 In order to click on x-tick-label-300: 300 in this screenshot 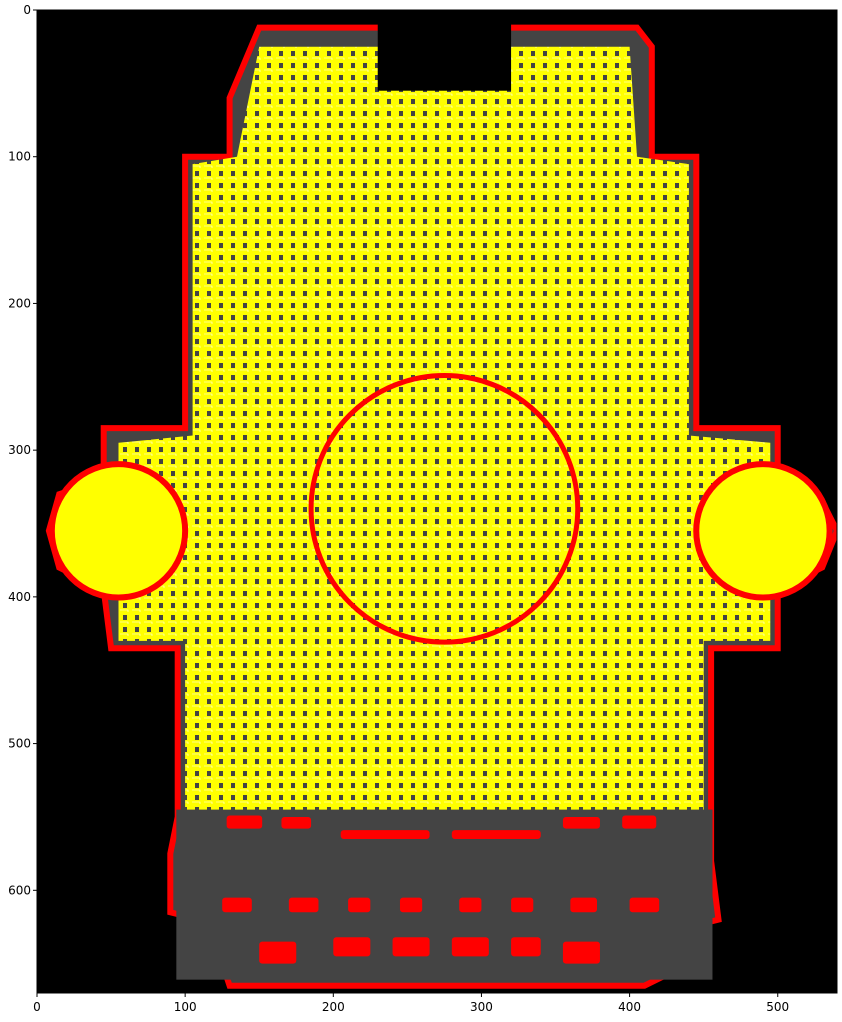, I will do `click(481, 1007)`.